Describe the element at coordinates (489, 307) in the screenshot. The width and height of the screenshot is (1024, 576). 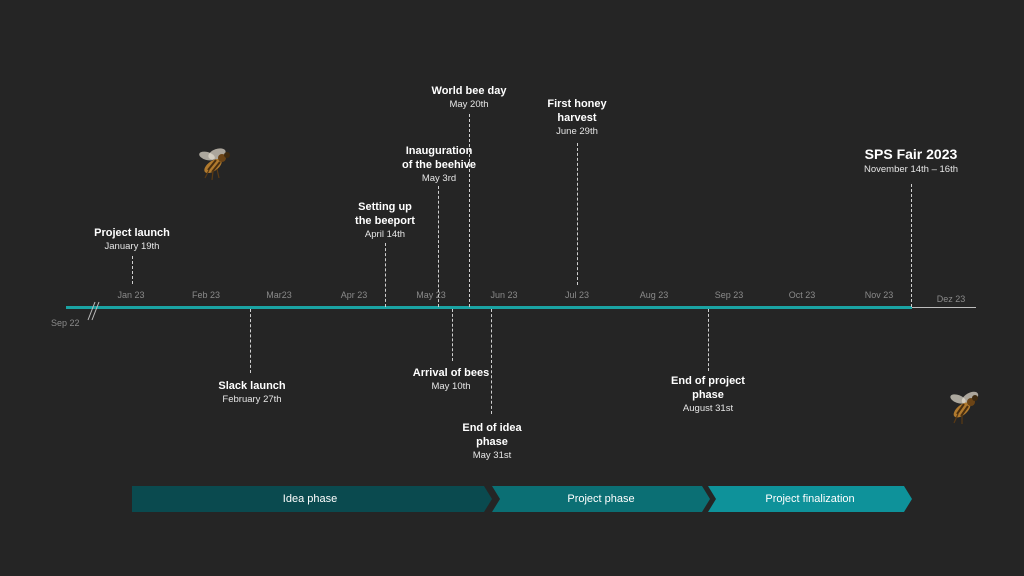
I see `timeline-progress-bar` at that location.